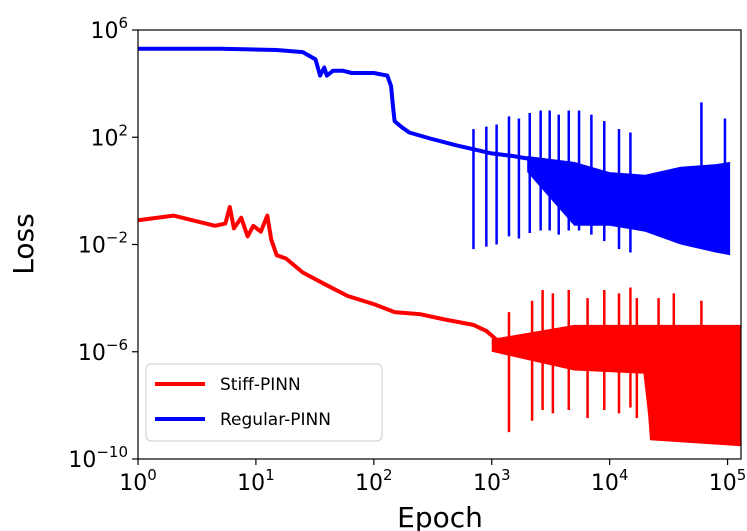  What do you see at coordinates (103, 351) in the screenshot?
I see `y-tick-label: 10⁻⁶` at bounding box center [103, 351].